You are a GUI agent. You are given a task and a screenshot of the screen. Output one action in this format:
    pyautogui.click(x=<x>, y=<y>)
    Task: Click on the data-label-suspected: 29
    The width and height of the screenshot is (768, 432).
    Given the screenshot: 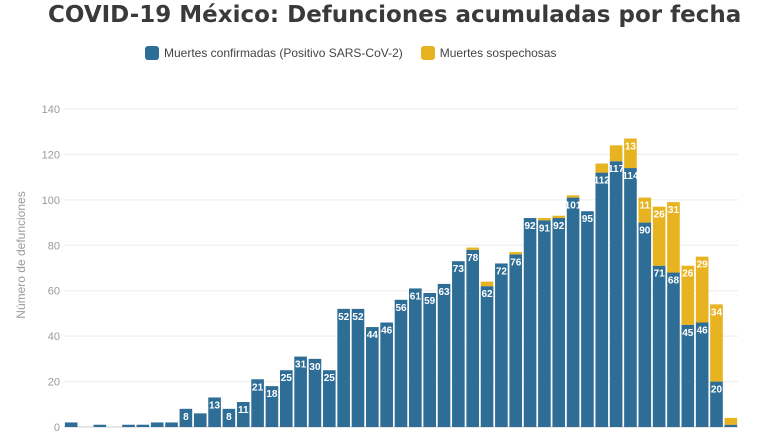 What is the action you would take?
    pyautogui.click(x=703, y=265)
    